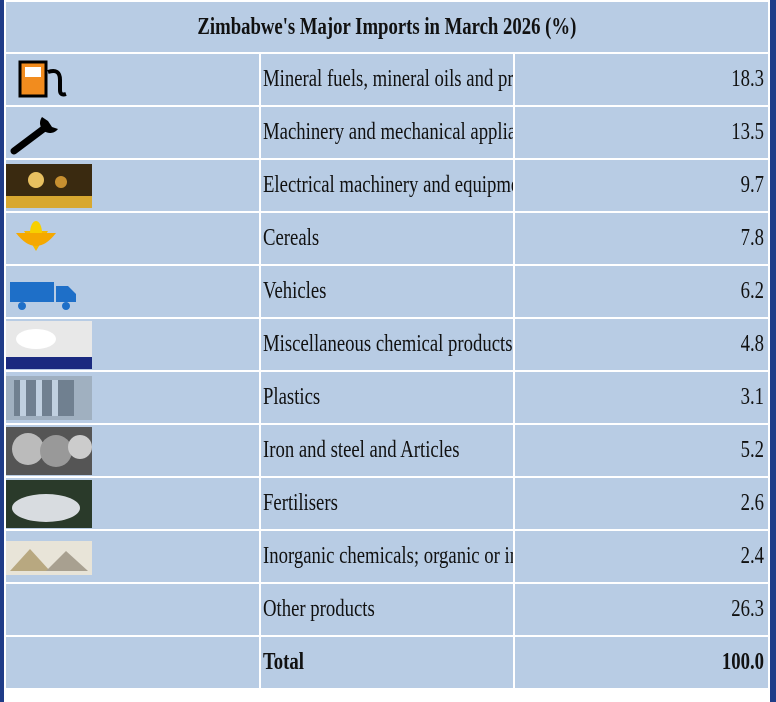 This screenshot has width=776, height=702. Describe the element at coordinates (318, 609) in the screenshot. I see `row-label: Other products` at that location.